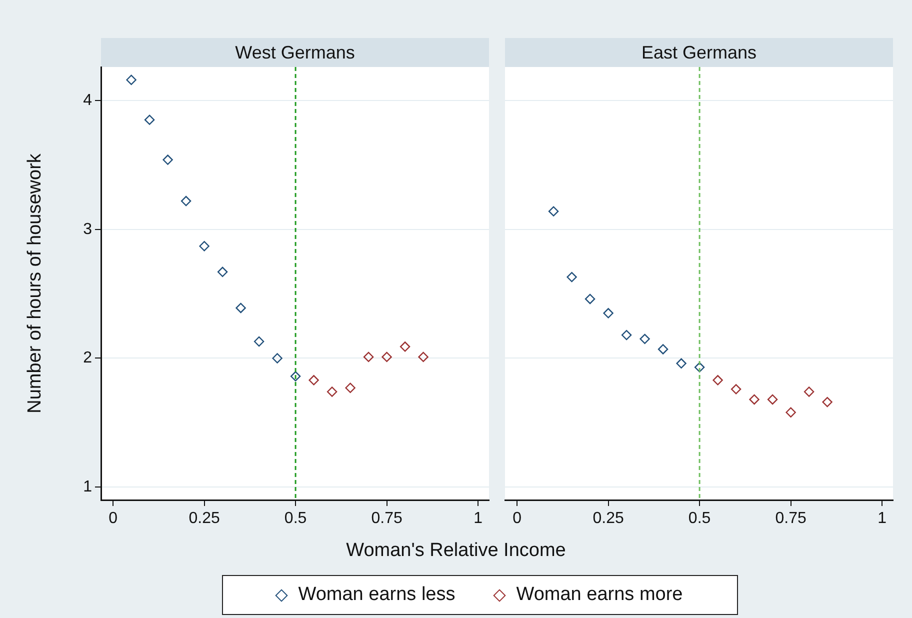 The height and width of the screenshot is (618, 912). I want to click on chart-title: East Germans, so click(699, 52).